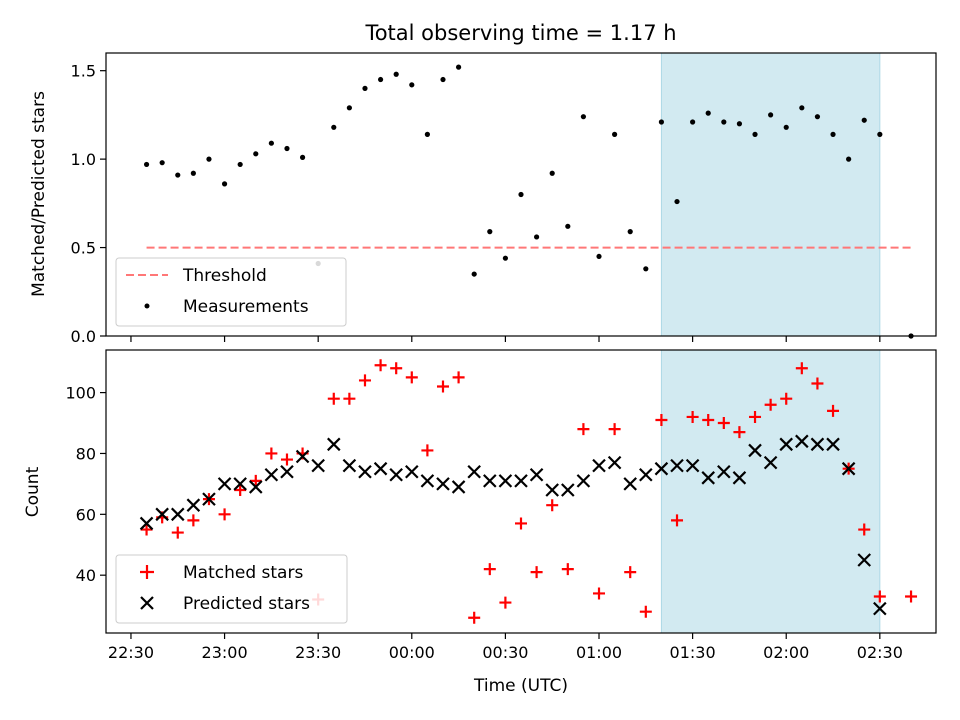 Image resolution: width=960 pixels, height=720 pixels. Describe the element at coordinates (86, 514) in the screenshot. I see `y-tick-label: 60` at that location.